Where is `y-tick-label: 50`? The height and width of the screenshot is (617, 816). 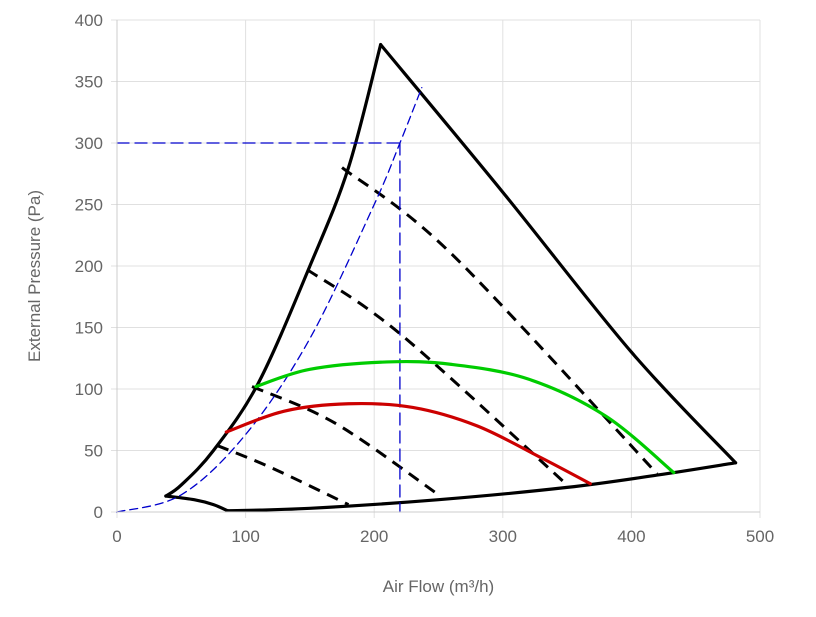 y-tick-label: 50 is located at coordinates (93, 451).